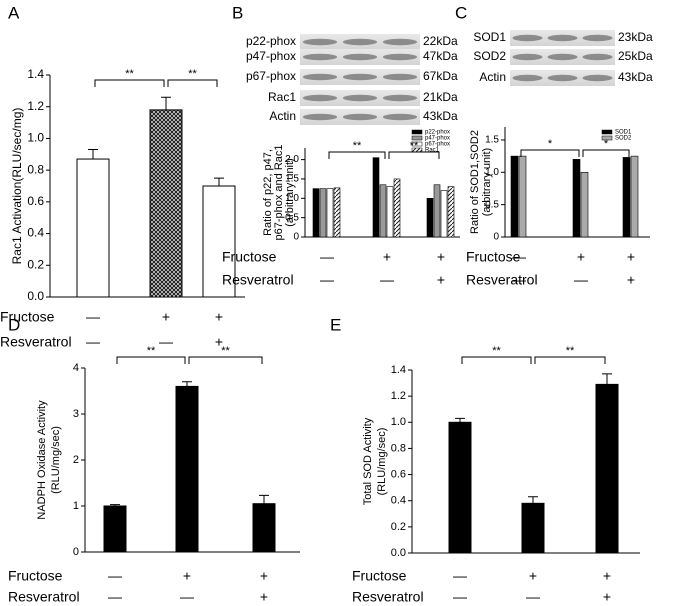 The image size is (685, 606). I want to click on blot-size: 47kDa, so click(440, 56).